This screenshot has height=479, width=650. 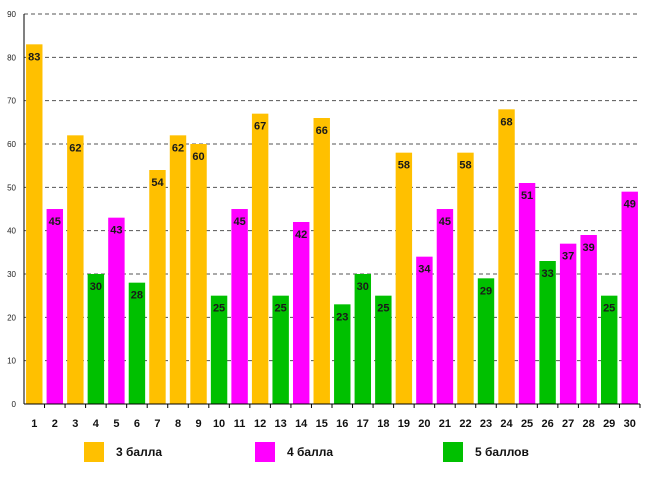 I want to click on data-label: 68, so click(x=506, y=122).